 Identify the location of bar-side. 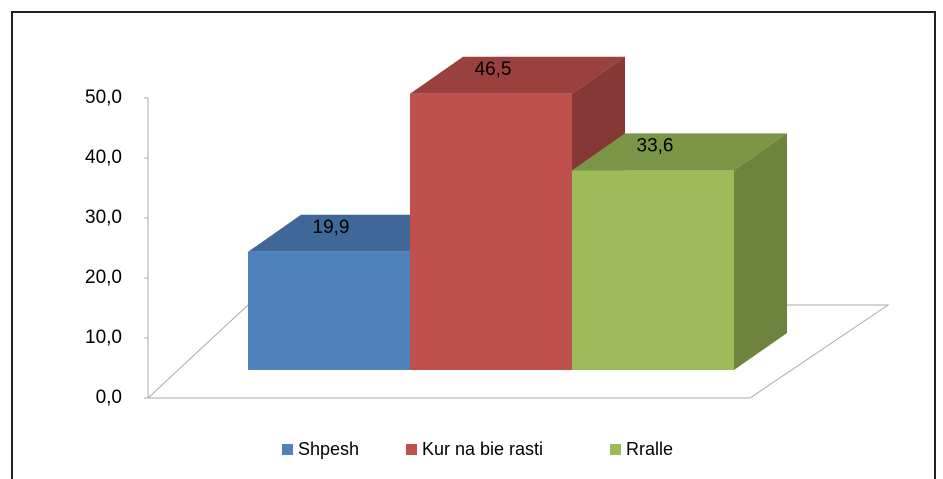
(760, 251).